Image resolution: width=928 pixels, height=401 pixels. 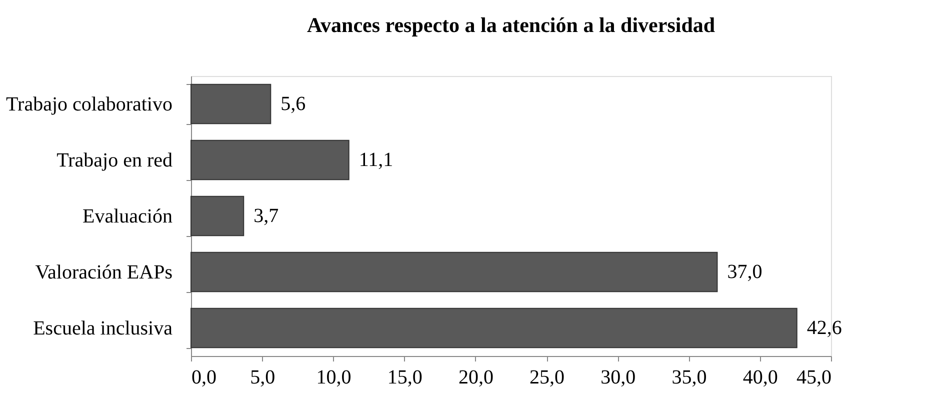 What do you see at coordinates (127, 217) in the screenshot?
I see `y-tick-label: Evaluación` at bounding box center [127, 217].